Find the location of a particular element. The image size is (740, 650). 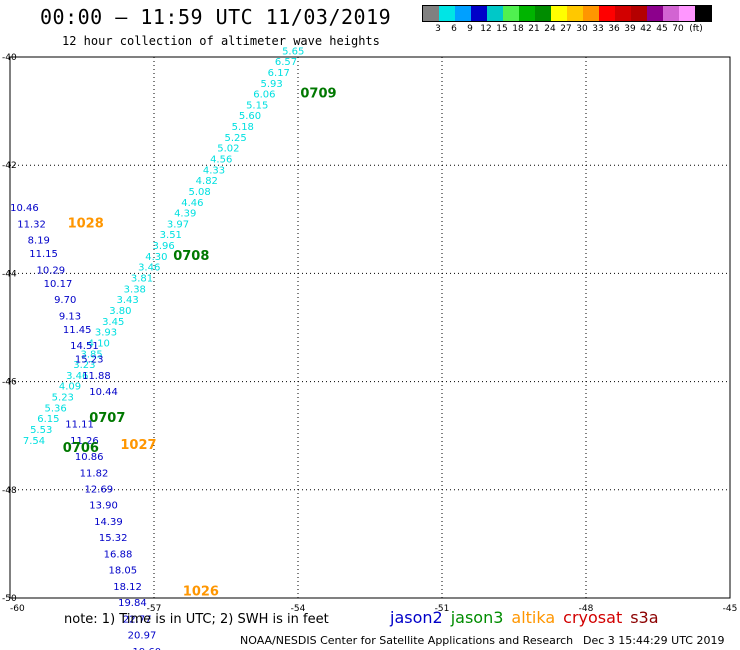

swh-value-label: 15.32 is located at coordinates (113, 538).